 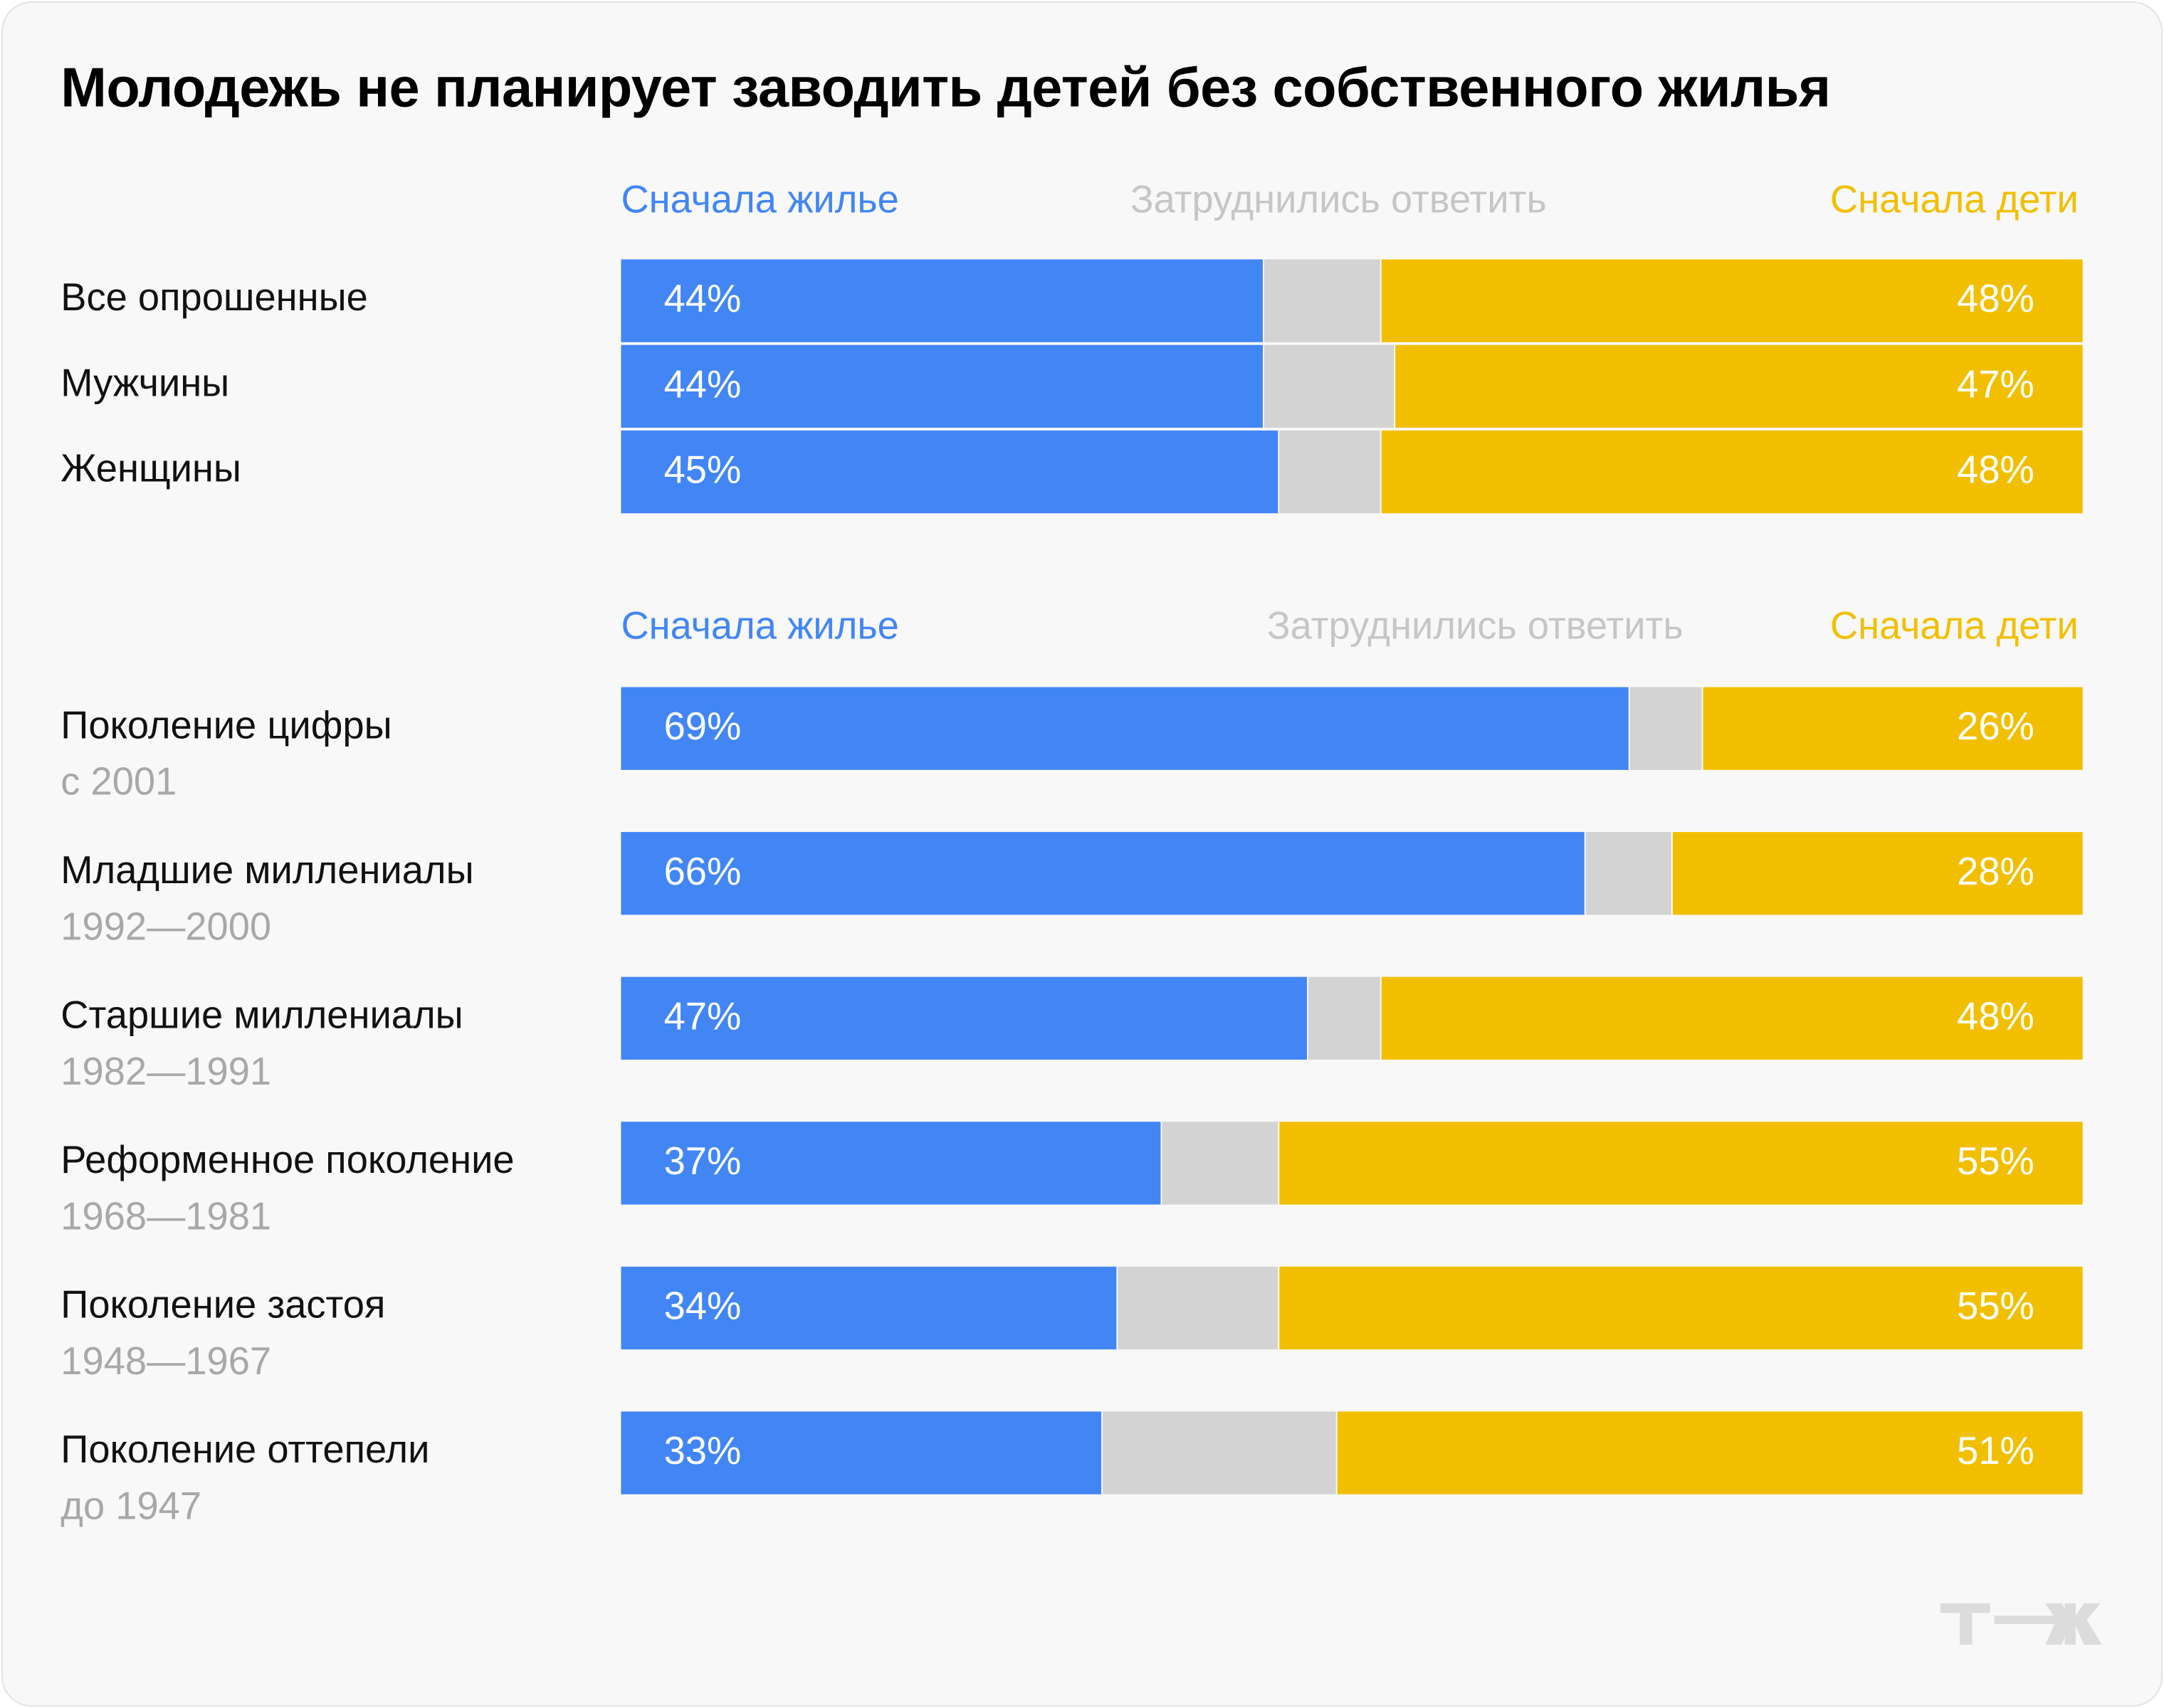 What do you see at coordinates (703, 1161) in the screenshot?
I see `value-label-housing-first: 37%` at bounding box center [703, 1161].